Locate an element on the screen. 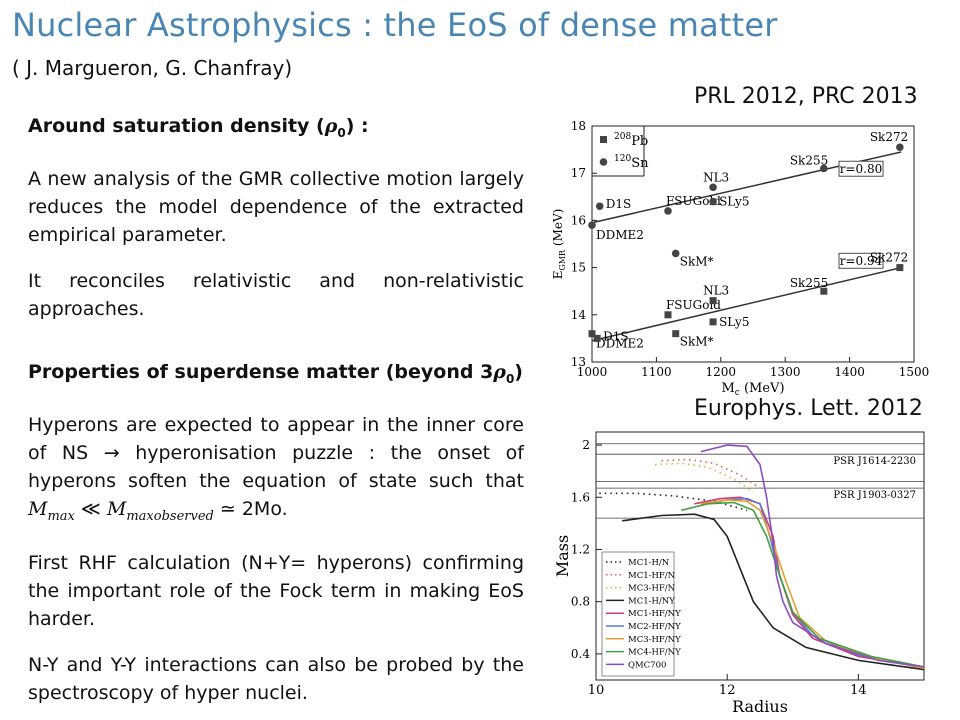 Image resolution: width=960 pixels, height=720 pixels. data-point-label: Sk255 is located at coordinates (809, 160).